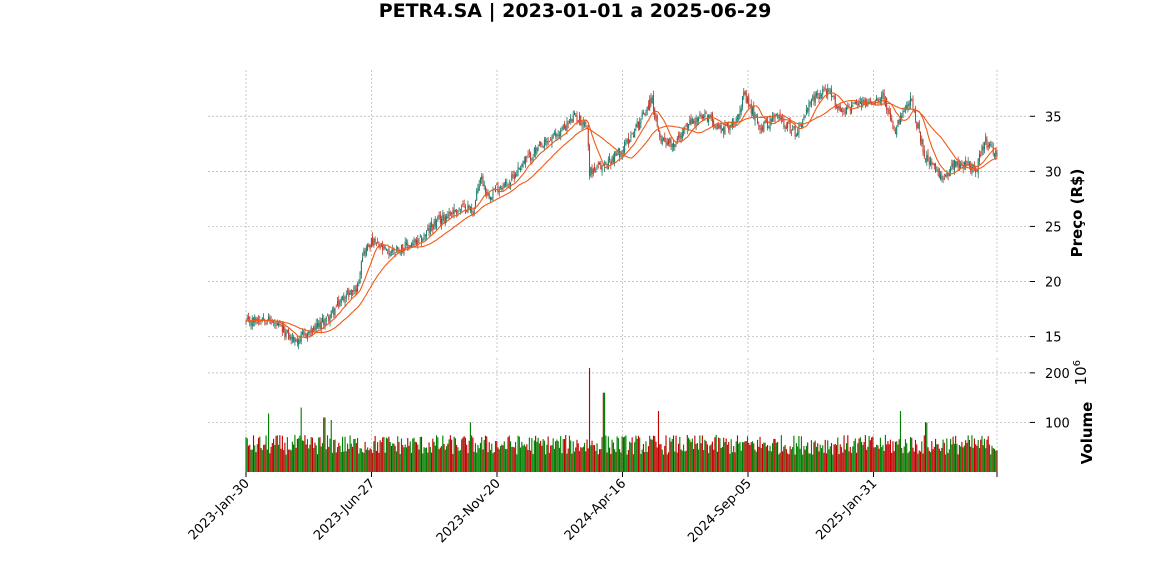  I want to click on volume-axis-label: Volume, so click(1087, 433).